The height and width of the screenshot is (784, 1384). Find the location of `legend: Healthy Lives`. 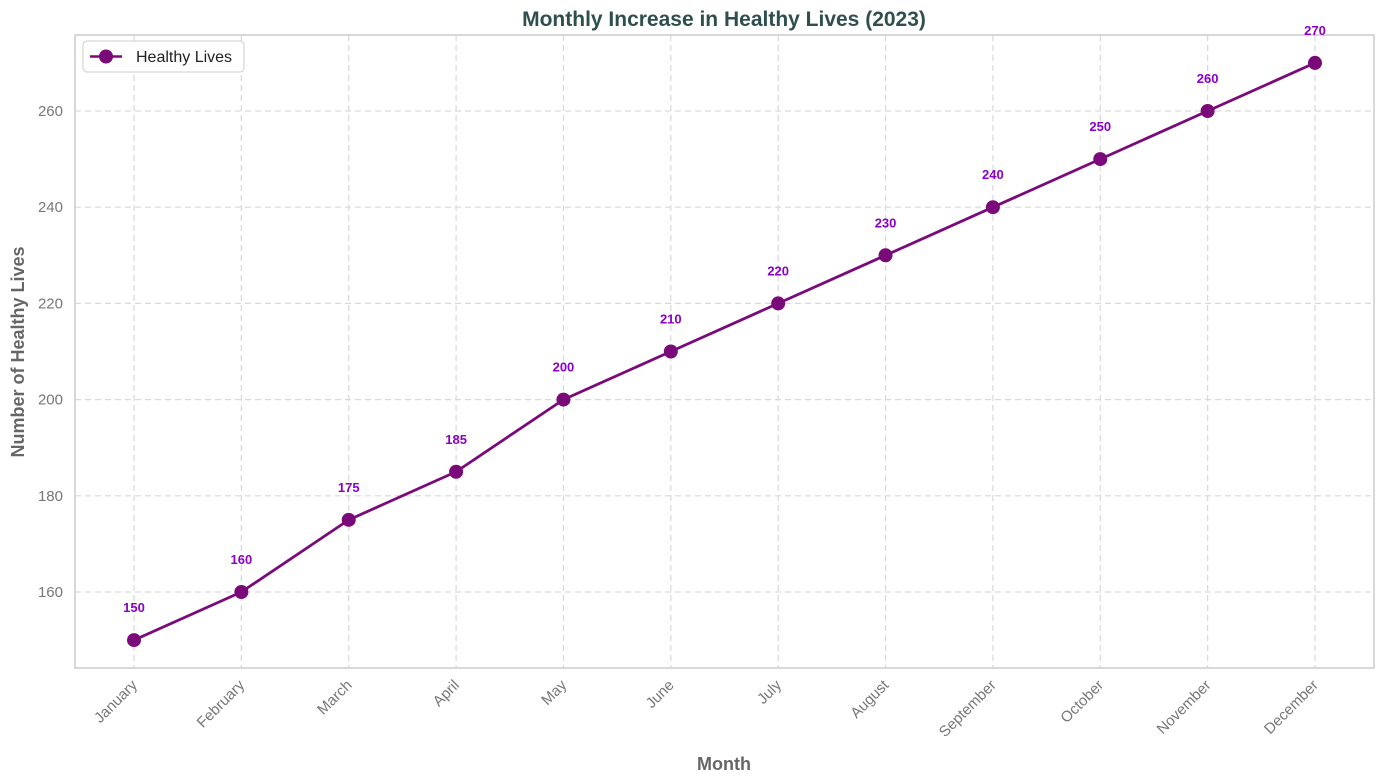

legend: Healthy Lives is located at coordinates (163, 56).